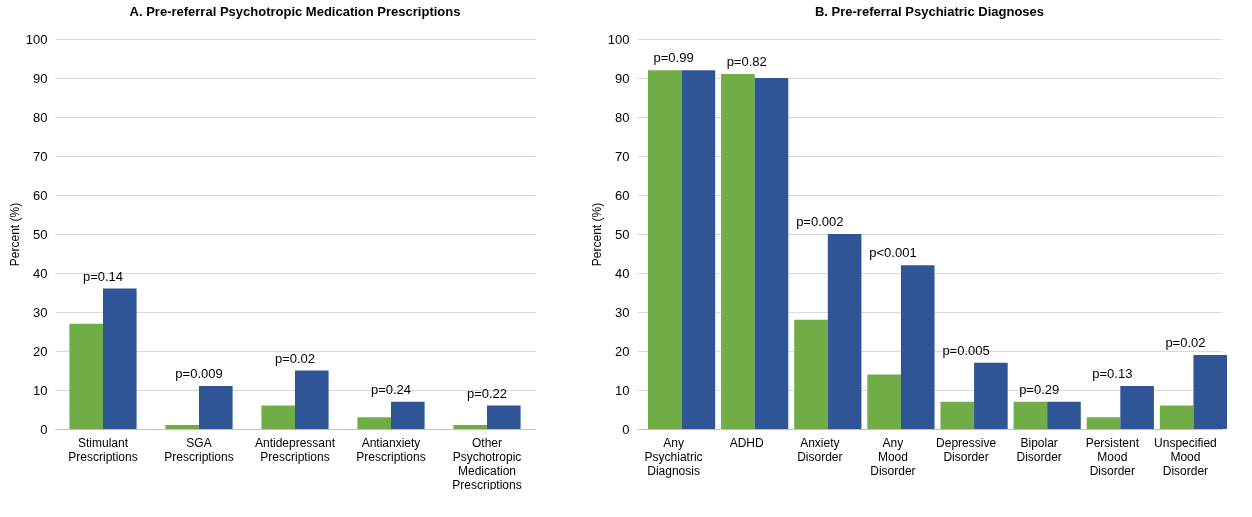 This screenshot has width=1252, height=517. I want to click on chart-title: A. Pre-referral Psychotropic Medication Prescriptions, so click(295, 11).